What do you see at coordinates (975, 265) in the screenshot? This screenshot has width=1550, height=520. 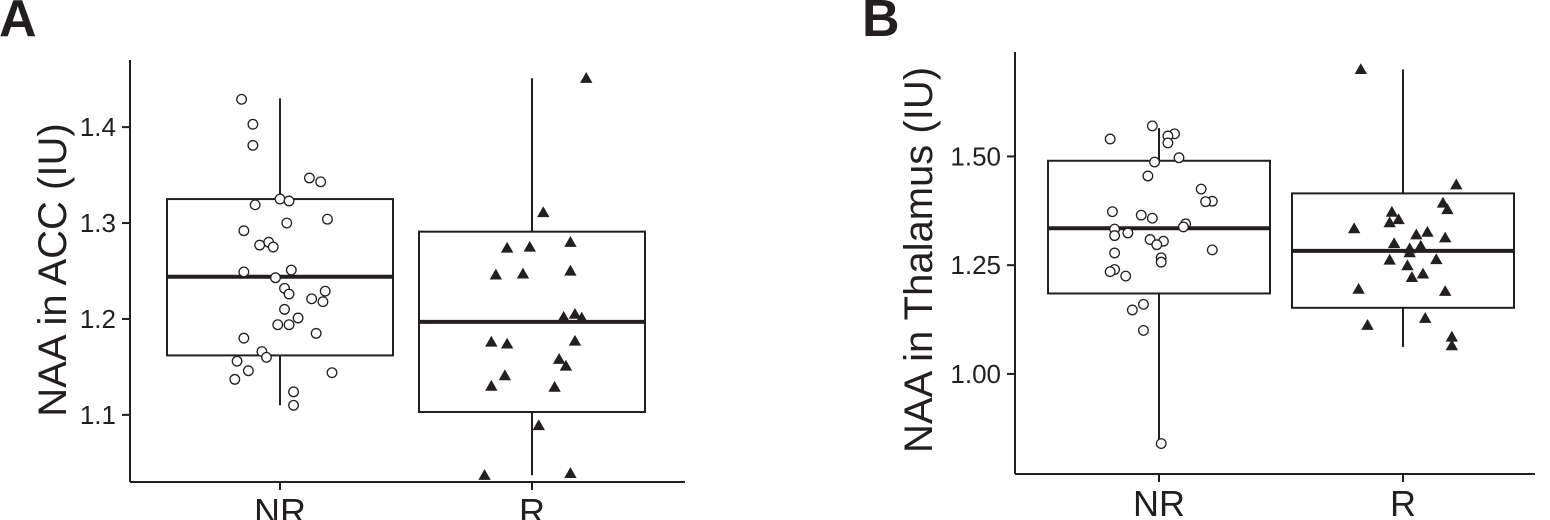 I see `y-tick-label: 1.25` at bounding box center [975, 265].